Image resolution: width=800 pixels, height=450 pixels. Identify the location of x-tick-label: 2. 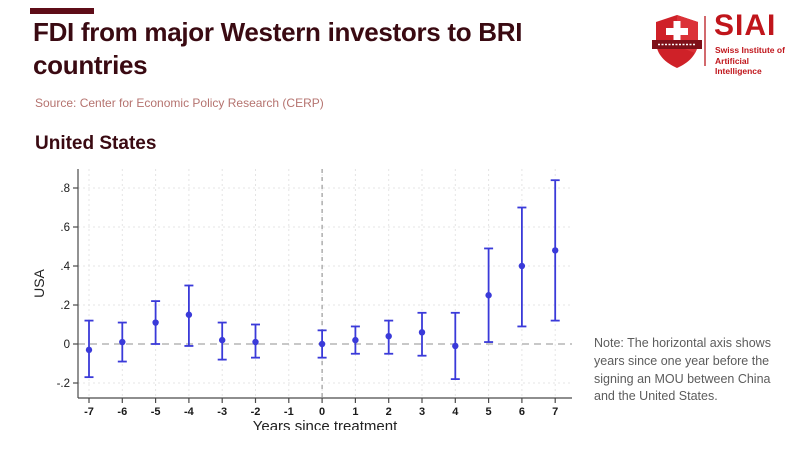
(389, 412).